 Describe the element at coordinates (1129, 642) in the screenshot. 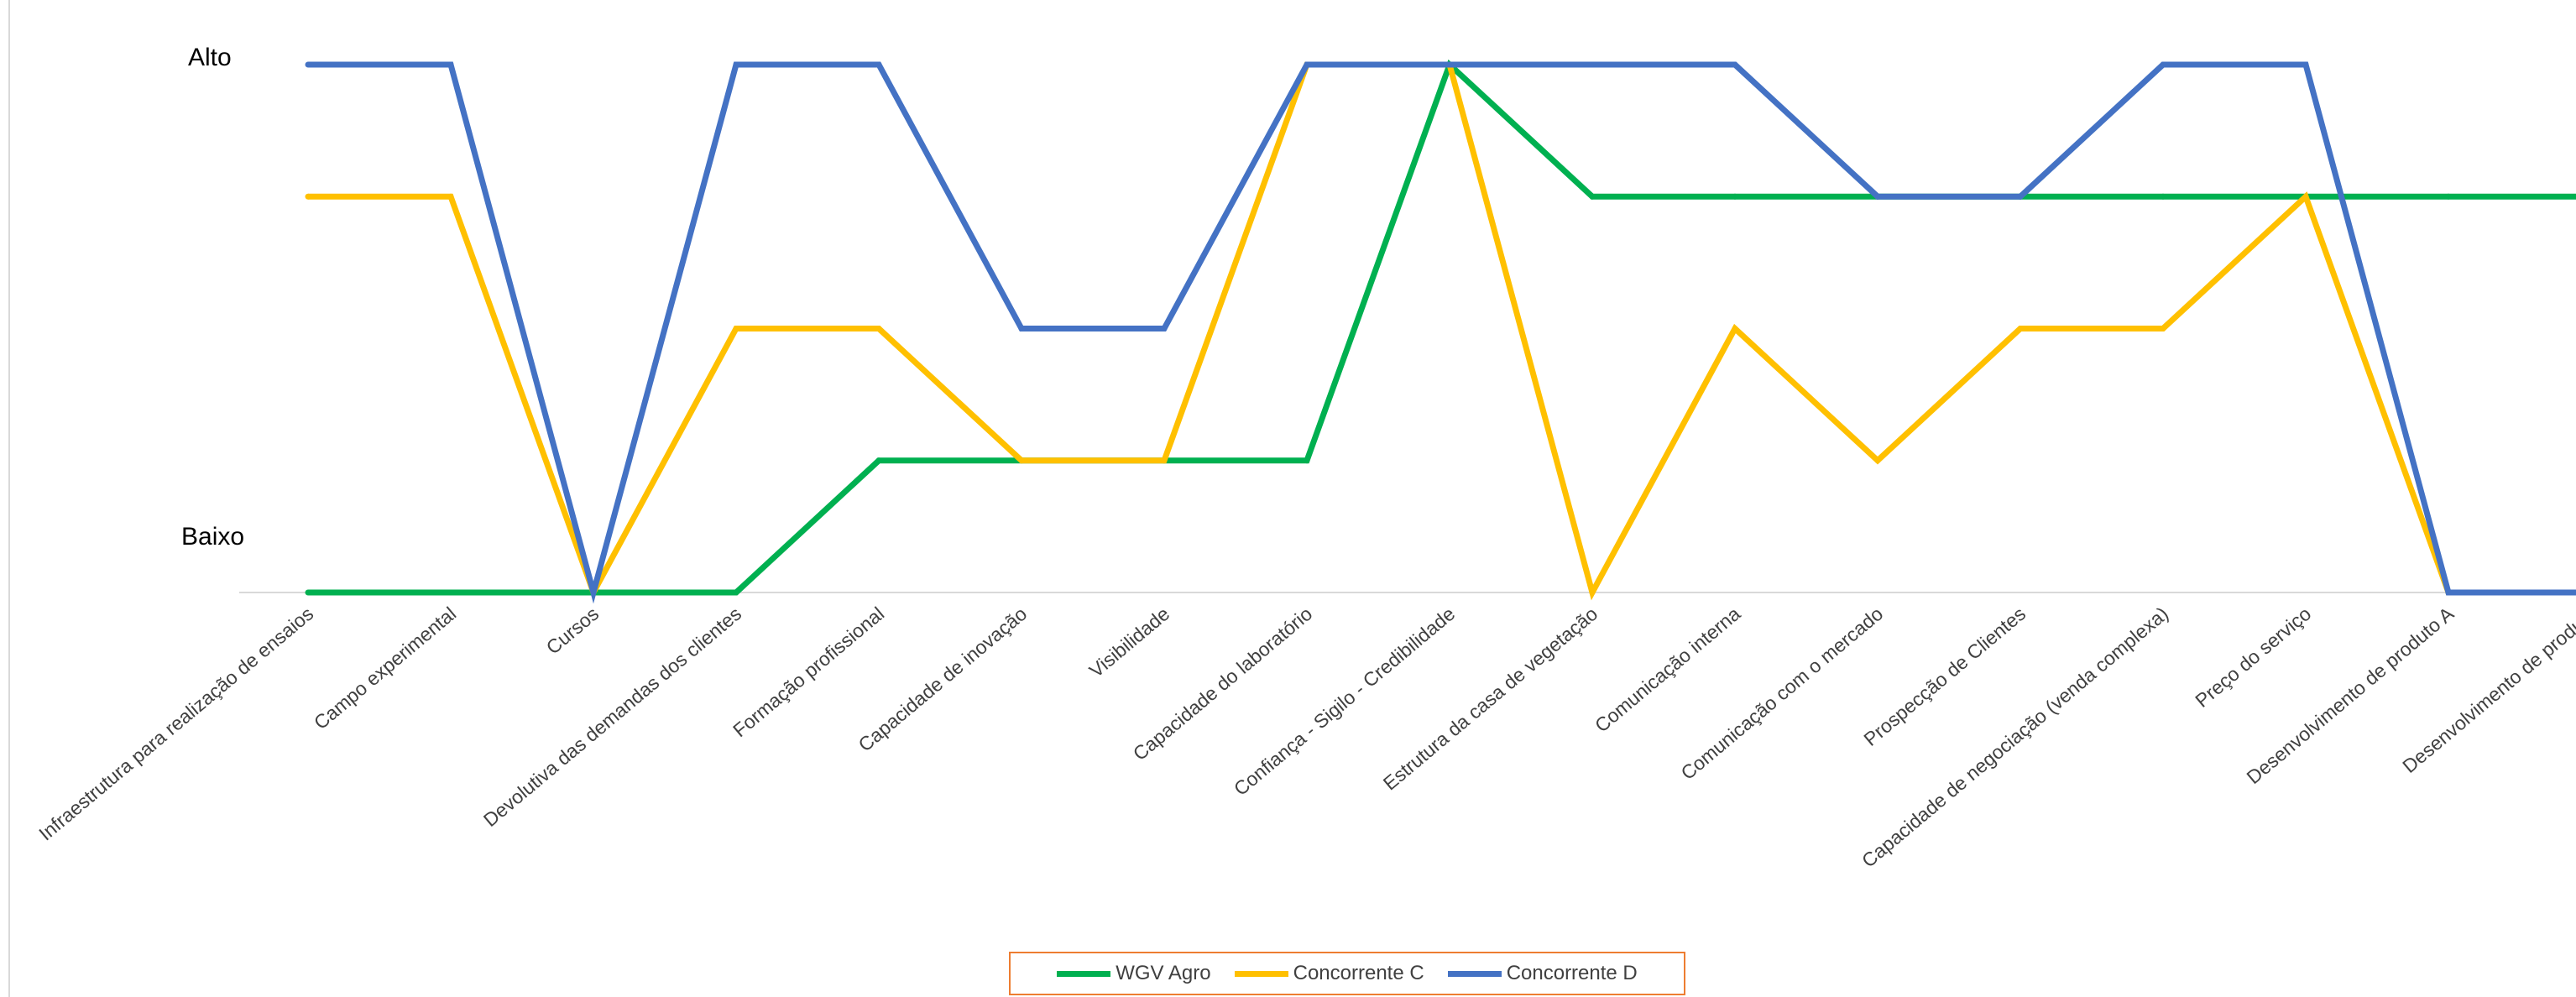

I see `x-tick-label-6: Visibilidade` at that location.